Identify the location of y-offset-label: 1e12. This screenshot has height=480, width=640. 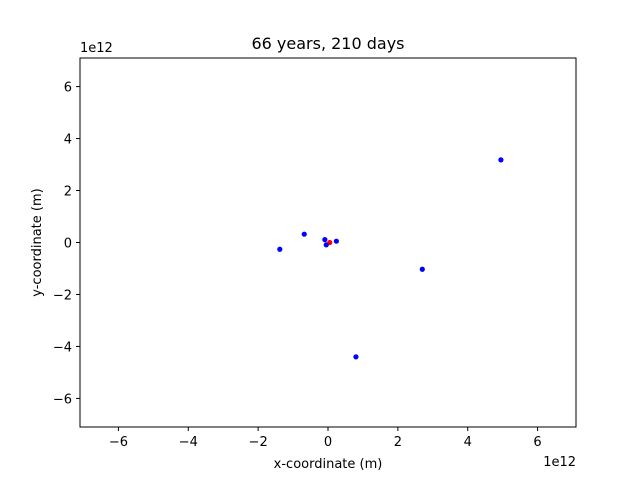
(96, 48).